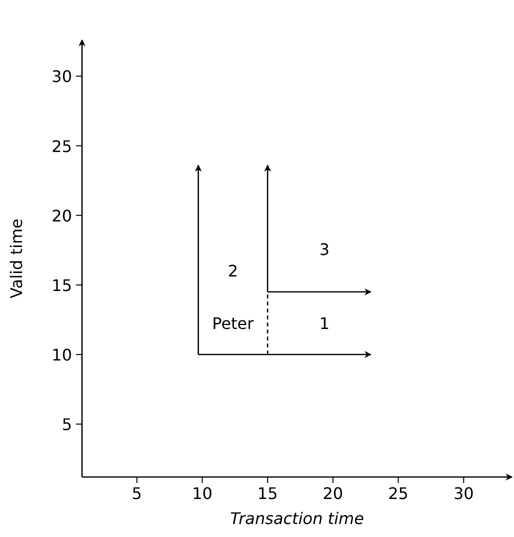 The image size is (514, 537). Describe the element at coordinates (62, 146) in the screenshot. I see `y-tick-label: 25` at that location.